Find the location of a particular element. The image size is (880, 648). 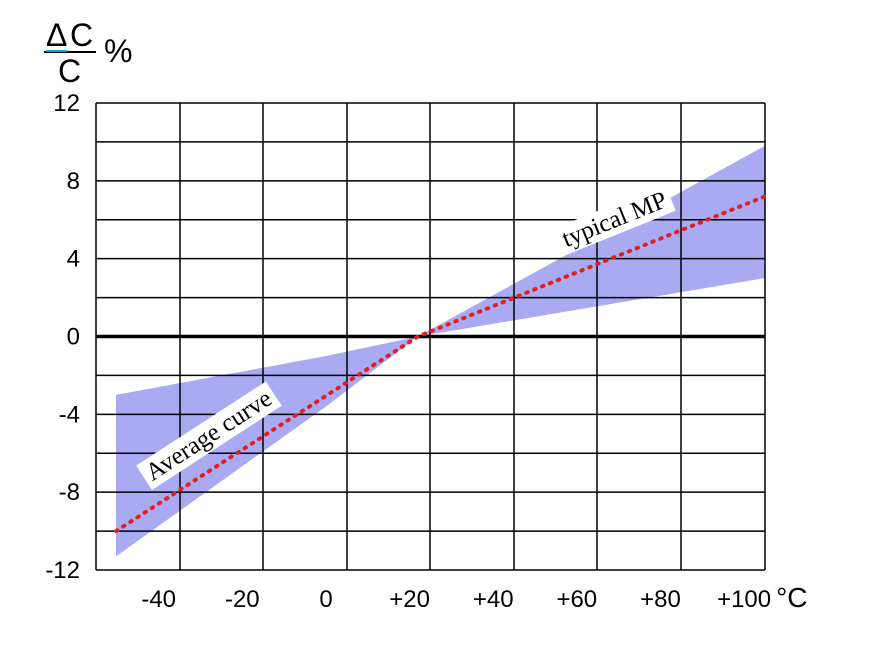

x-tick-label: +40 is located at coordinates (493, 599).